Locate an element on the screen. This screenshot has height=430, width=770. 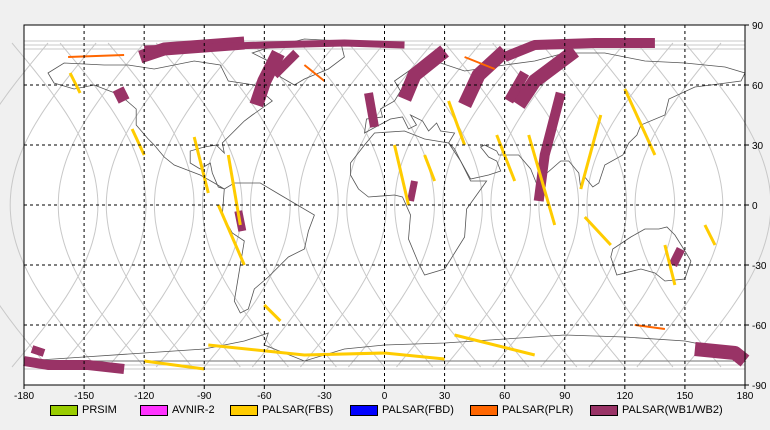
legend-label-avnir2: AVNIR-2 is located at coordinates (193, 410).